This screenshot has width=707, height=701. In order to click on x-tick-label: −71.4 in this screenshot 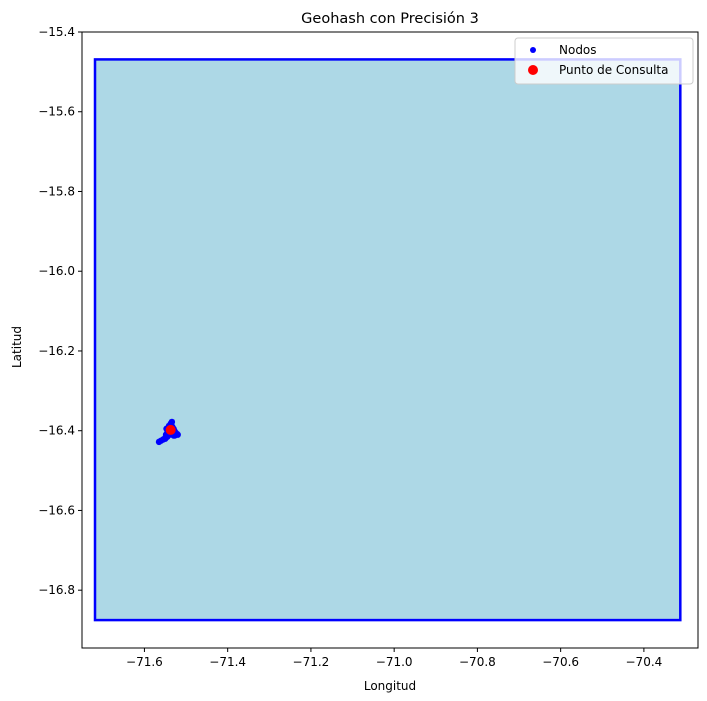, I will do `click(227, 662)`.